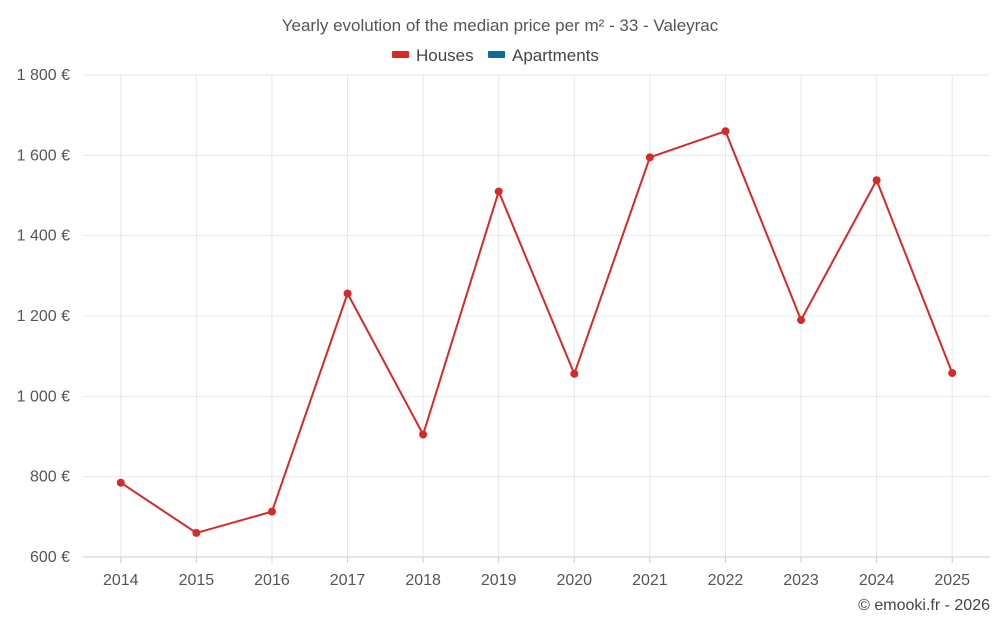  I want to click on legend-label-houses: Houses, so click(445, 55).